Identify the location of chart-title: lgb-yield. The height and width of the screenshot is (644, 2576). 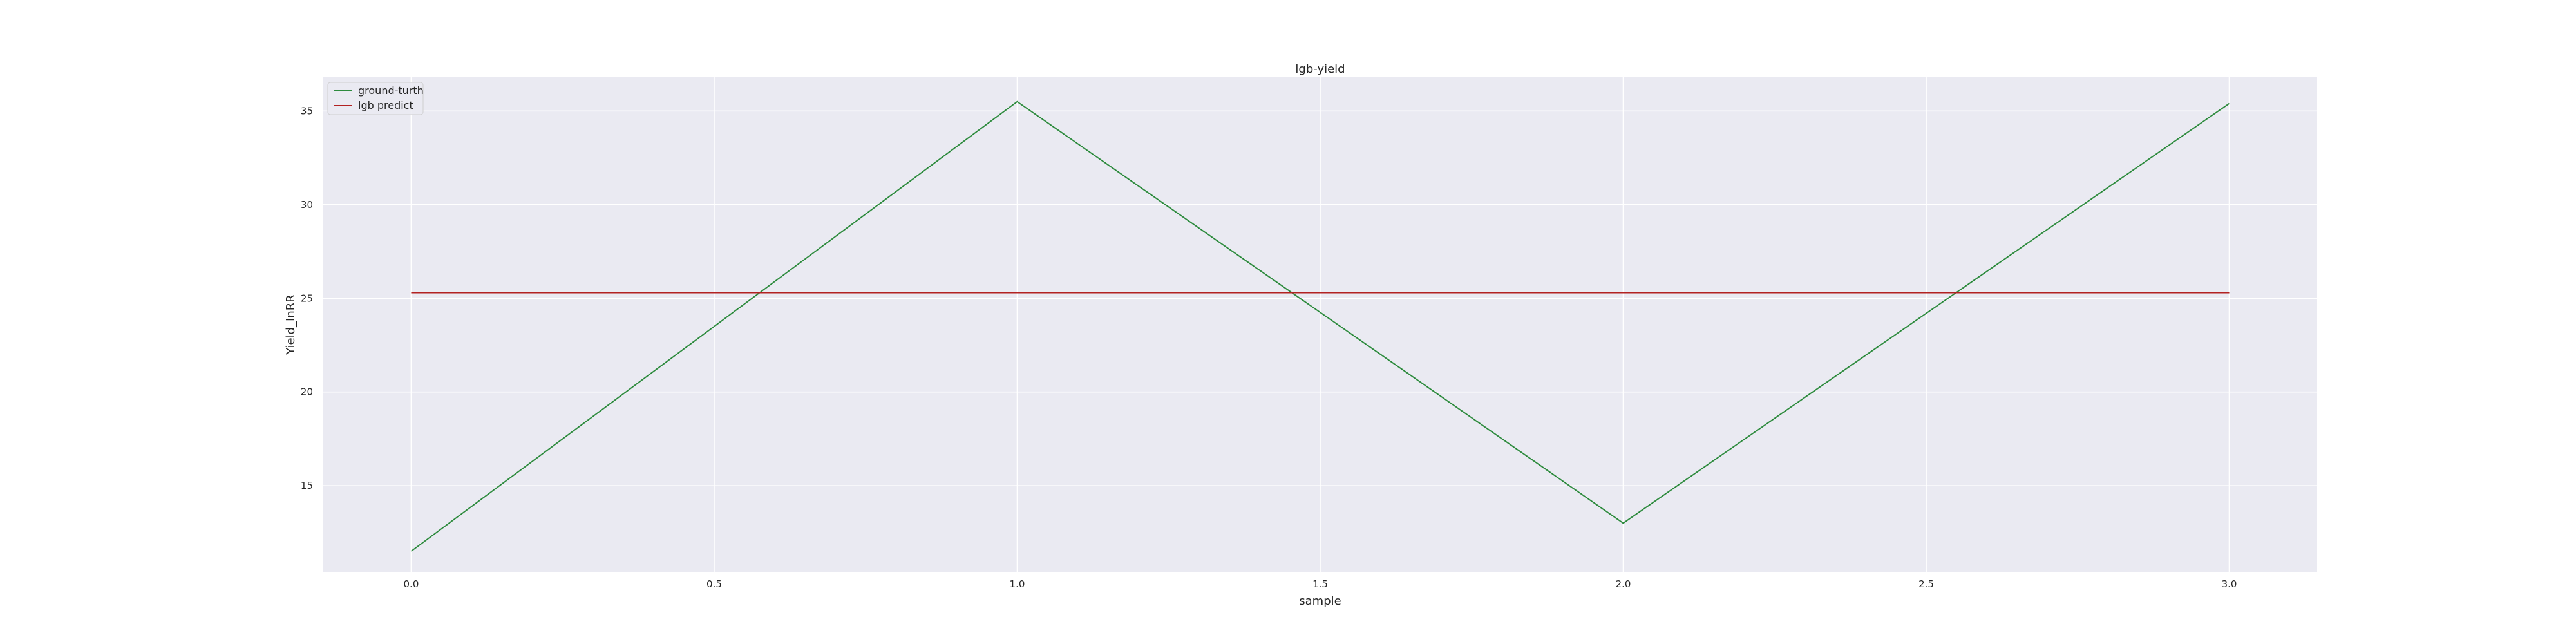
(1320, 69).